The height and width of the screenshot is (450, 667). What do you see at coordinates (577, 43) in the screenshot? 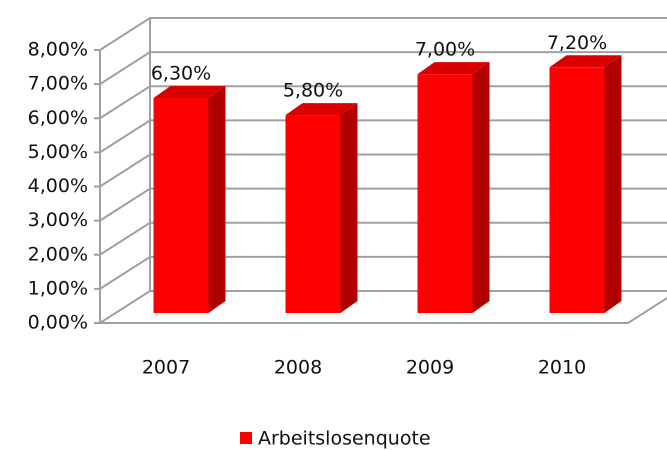
I see `data-label: 7,20%` at bounding box center [577, 43].